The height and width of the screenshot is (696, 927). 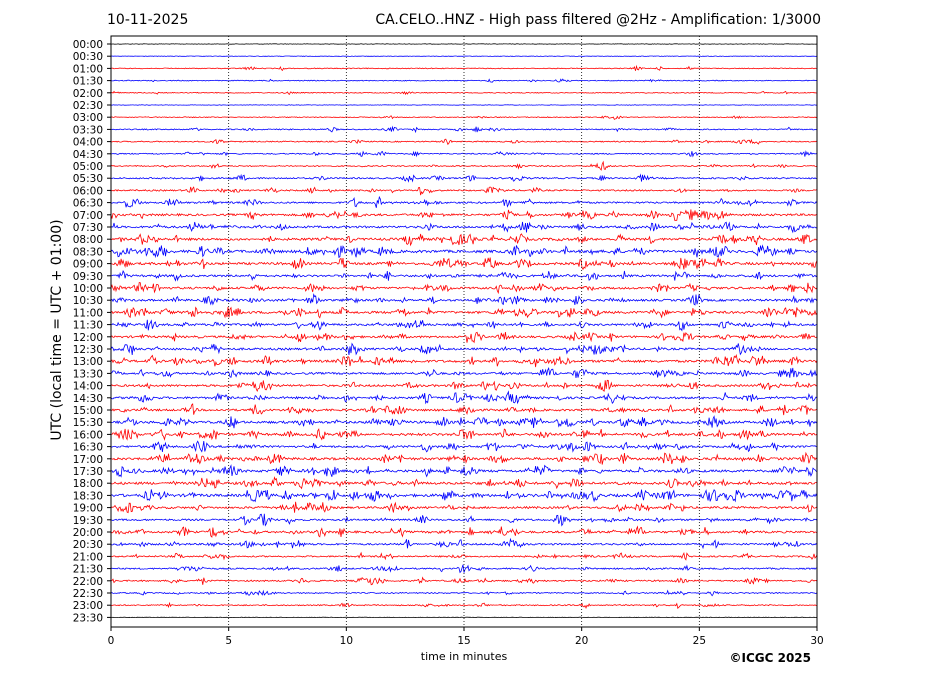 What do you see at coordinates (88, 94) in the screenshot?
I see `y-tick-label: 02:00` at bounding box center [88, 94].